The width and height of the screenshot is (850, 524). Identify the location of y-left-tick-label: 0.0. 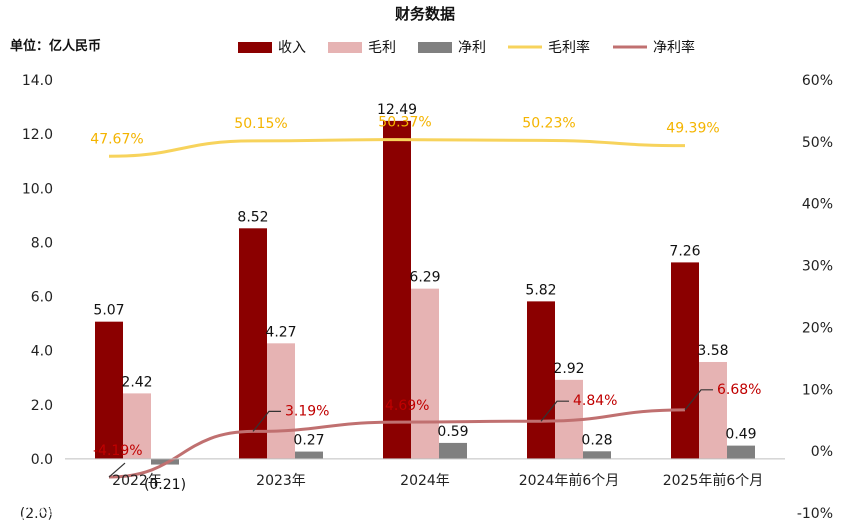
(42, 460).